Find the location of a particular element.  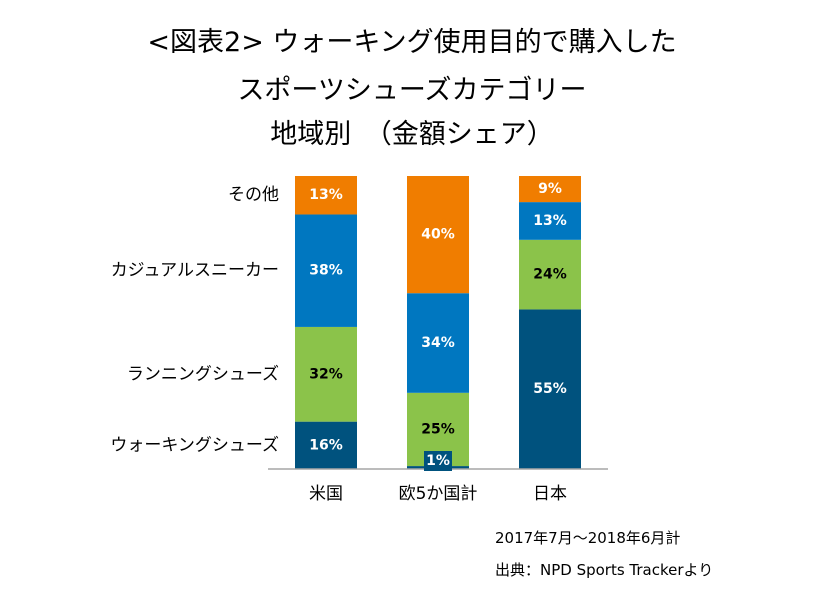

data-label-0-3: 13% is located at coordinates (326, 195).